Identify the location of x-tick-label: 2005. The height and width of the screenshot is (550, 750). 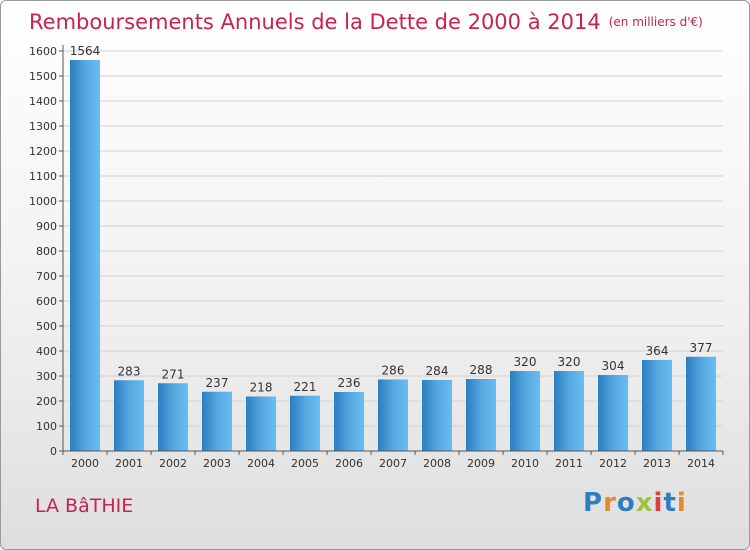
(305, 463).